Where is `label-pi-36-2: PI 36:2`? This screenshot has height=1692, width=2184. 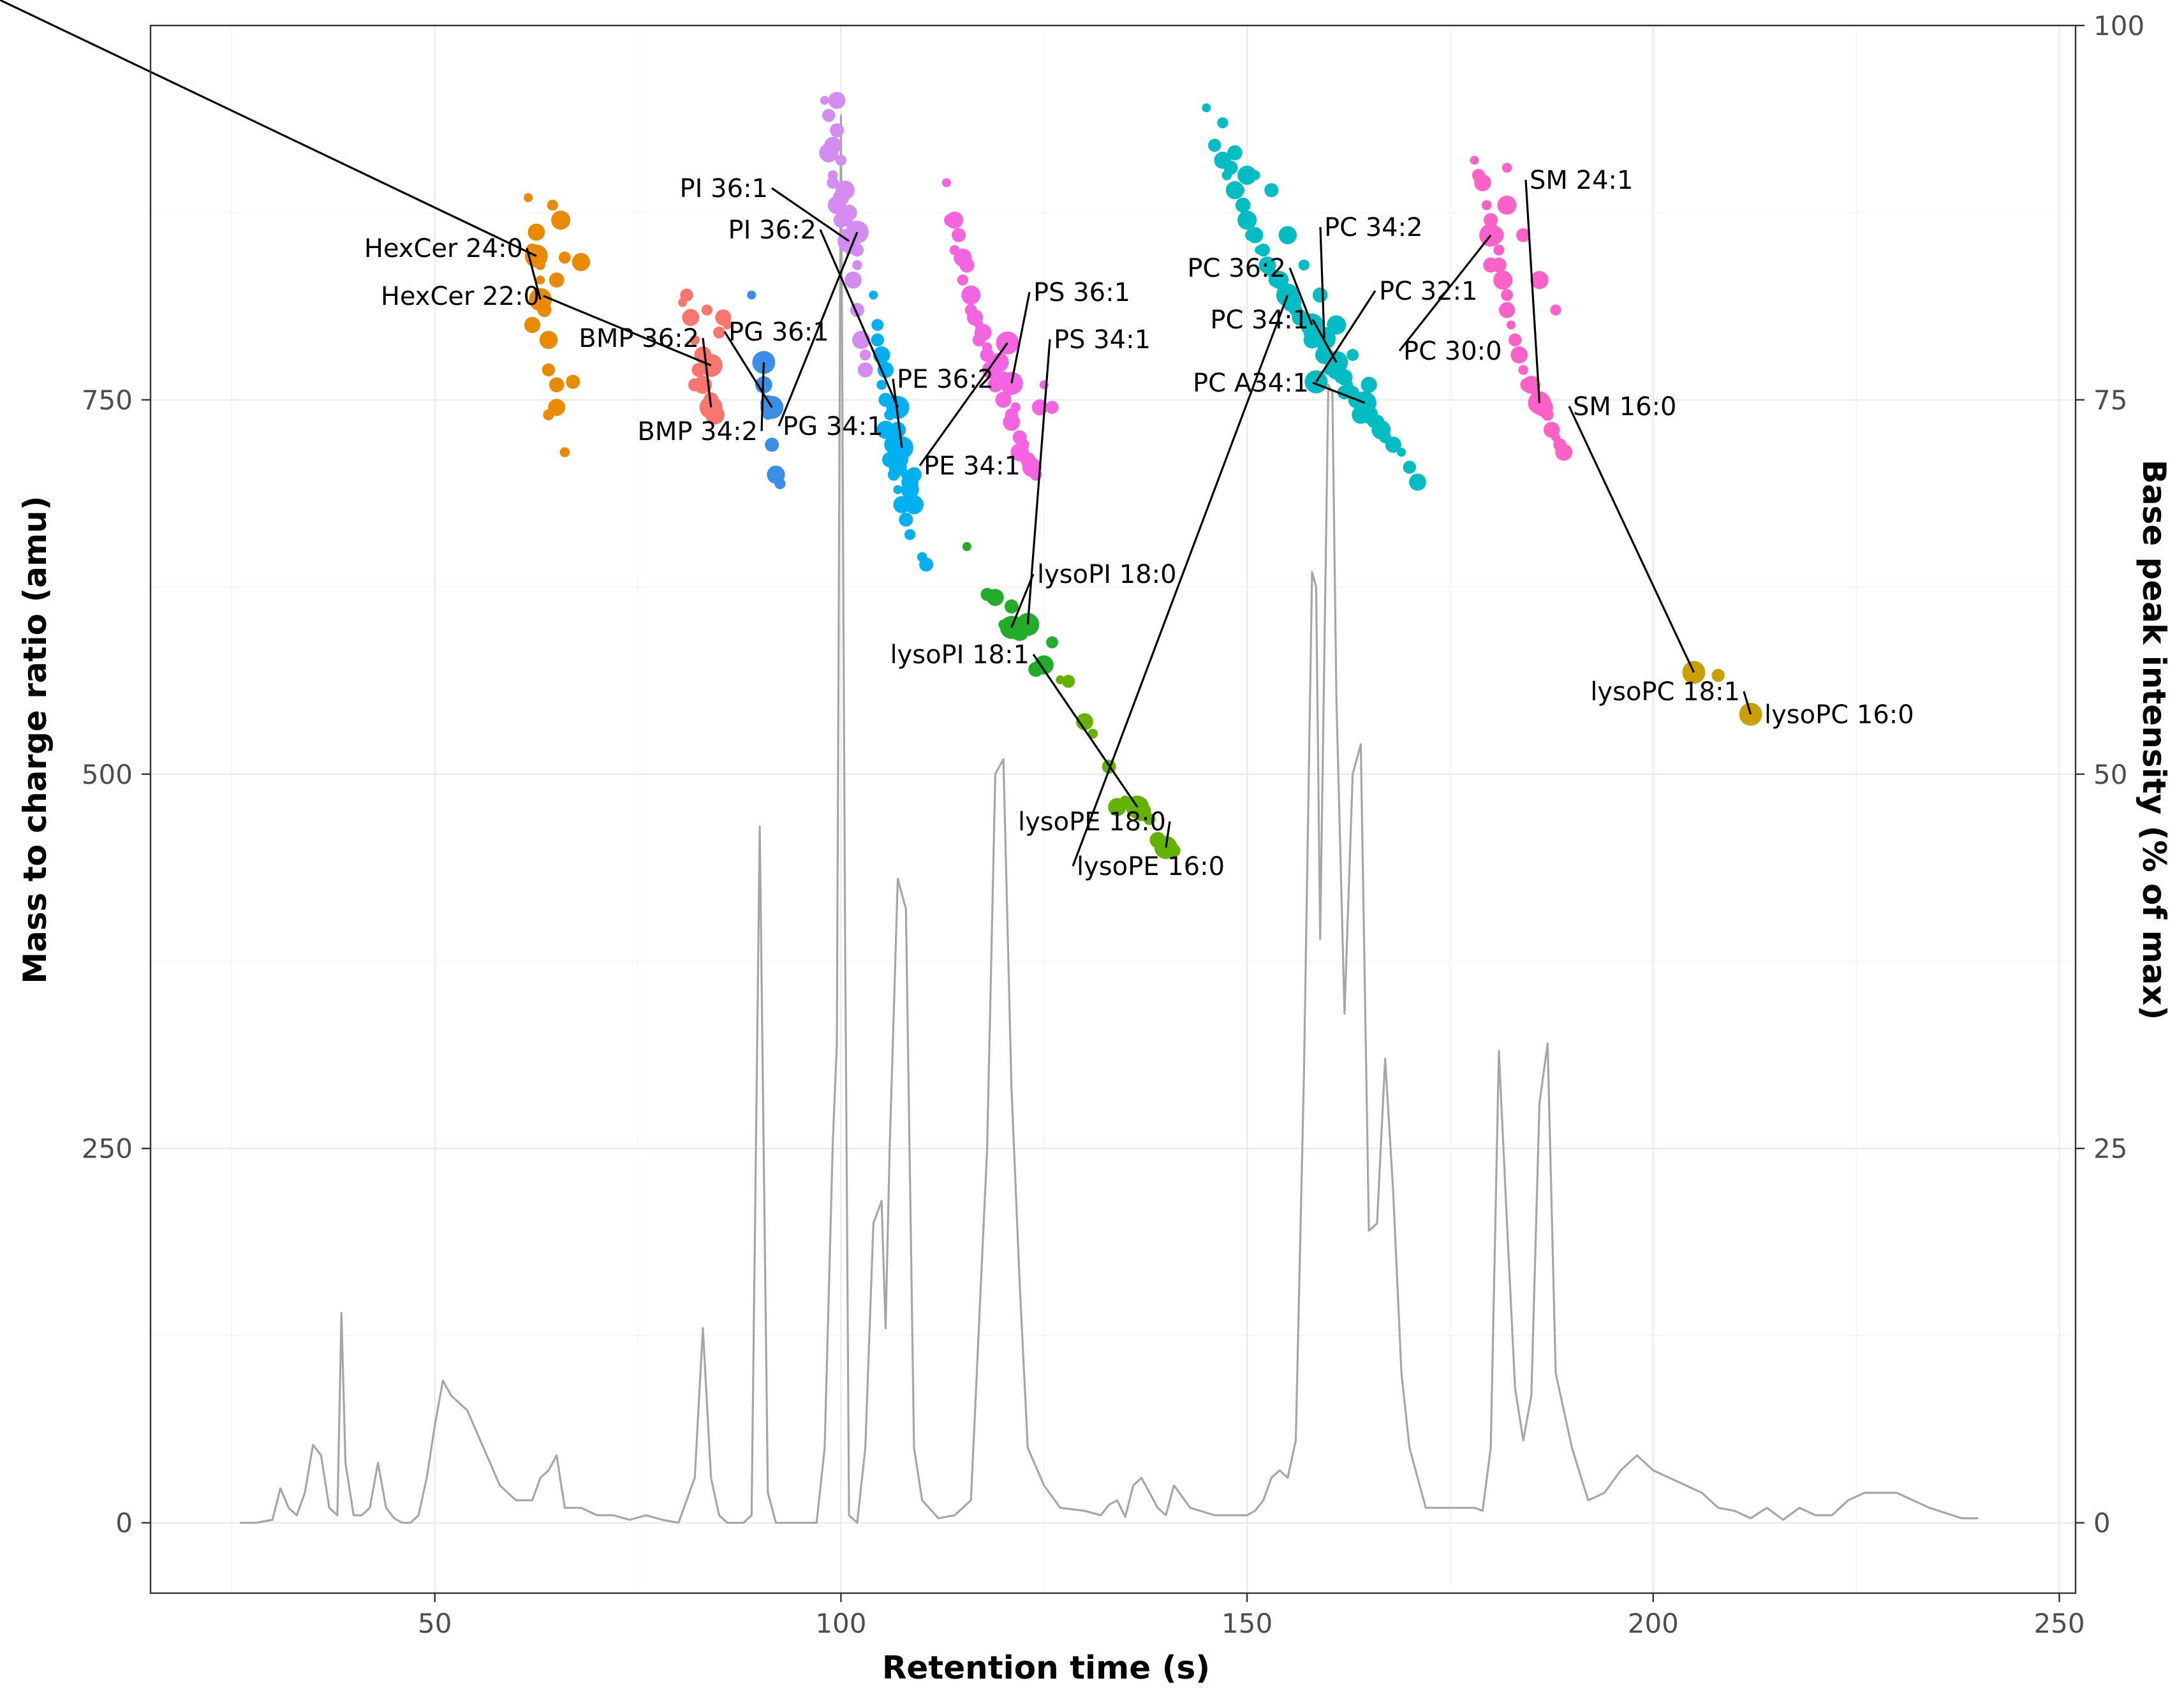
label-pi-36-2: PI 36:2 is located at coordinates (772, 231).